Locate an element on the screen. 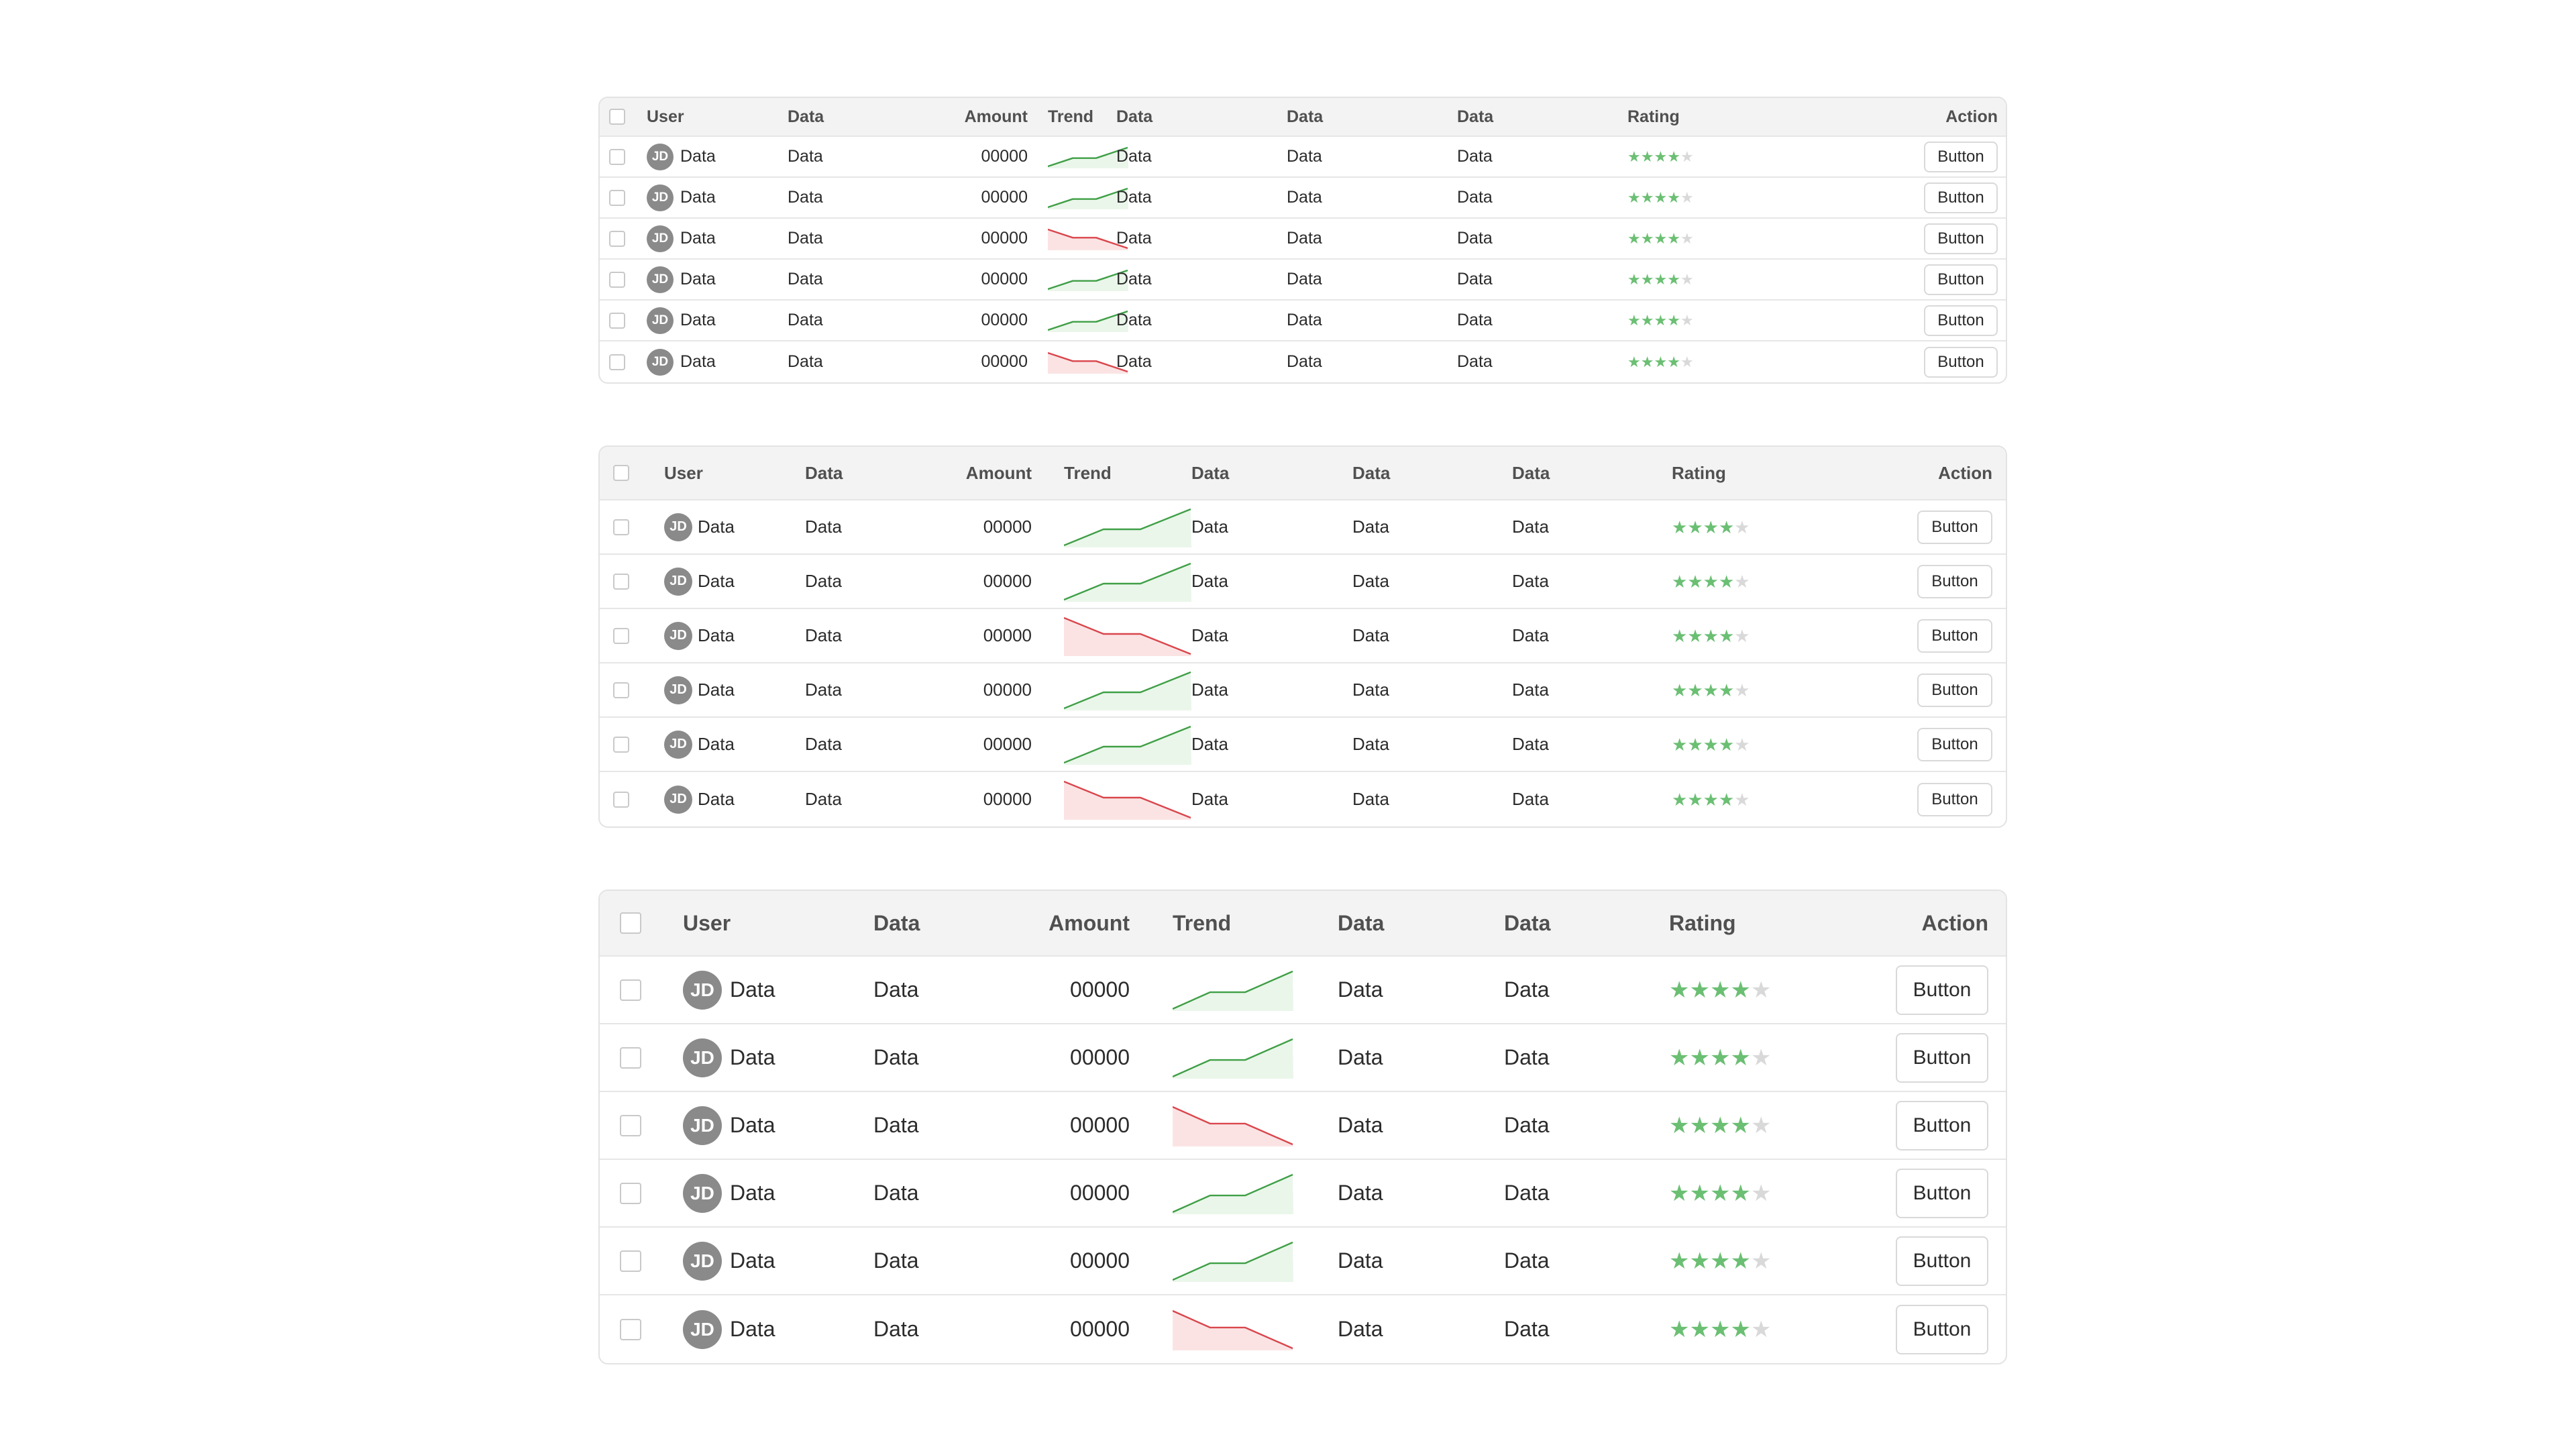 The height and width of the screenshot is (1449, 2576). trend-sparkline-up is located at coordinates (1088, 197).